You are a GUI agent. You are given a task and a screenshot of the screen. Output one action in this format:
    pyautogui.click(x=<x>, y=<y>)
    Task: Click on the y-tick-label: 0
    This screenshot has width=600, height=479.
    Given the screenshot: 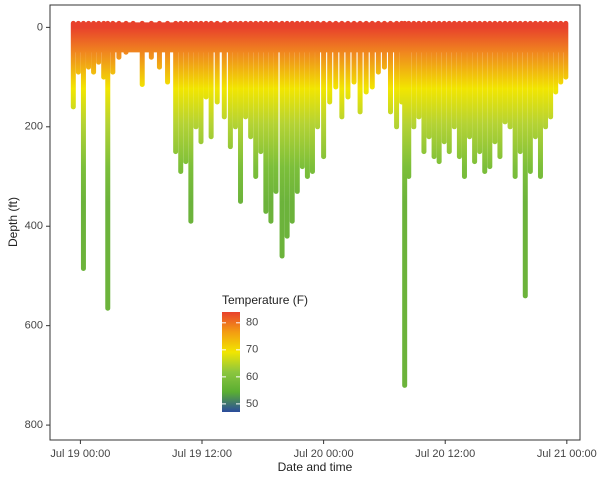 What is the action you would take?
    pyautogui.click(x=40, y=27)
    